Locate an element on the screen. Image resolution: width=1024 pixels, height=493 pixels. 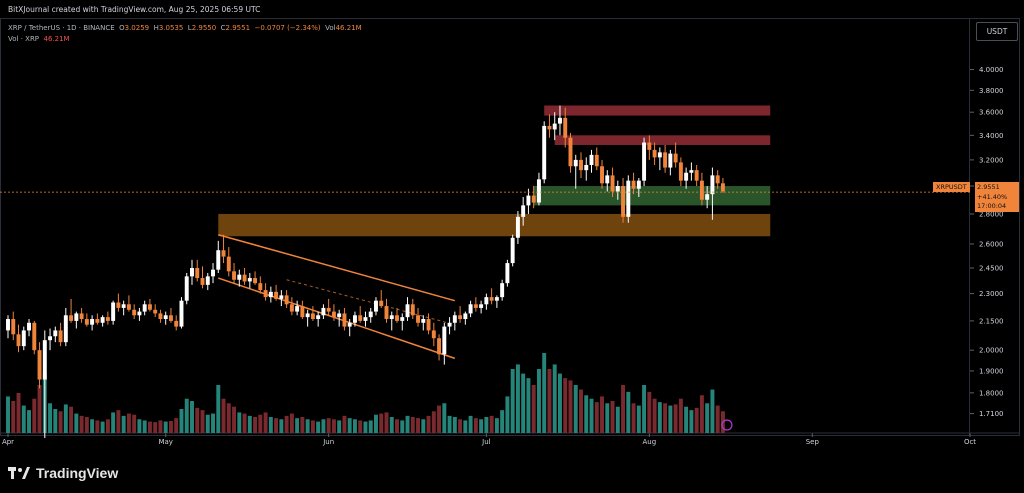
y-tick-label: 4.0000 is located at coordinates (991, 70).